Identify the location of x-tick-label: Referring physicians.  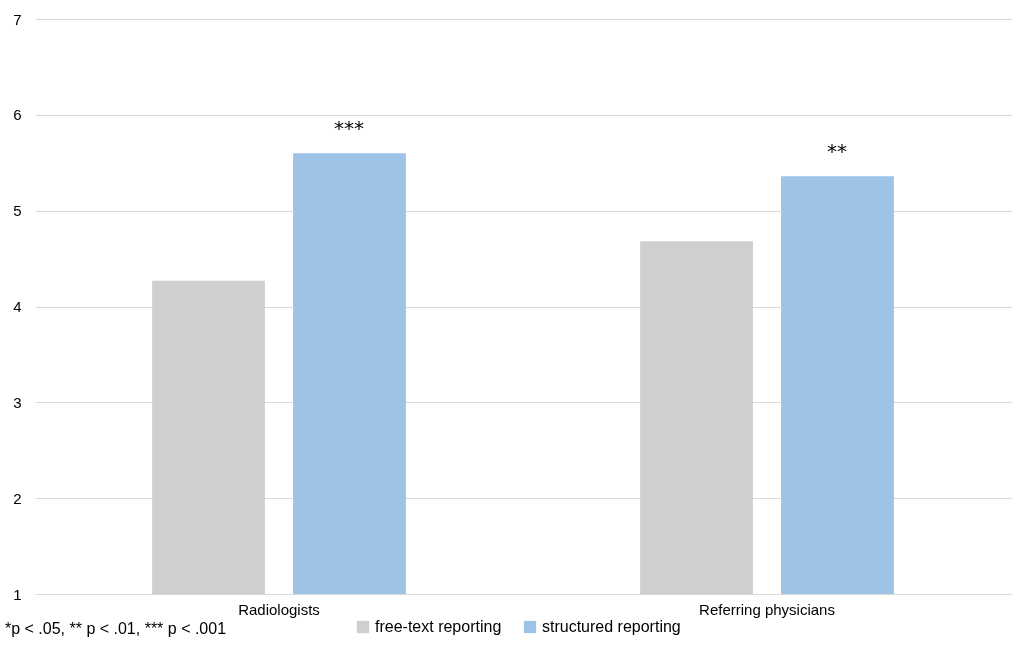
(767, 609).